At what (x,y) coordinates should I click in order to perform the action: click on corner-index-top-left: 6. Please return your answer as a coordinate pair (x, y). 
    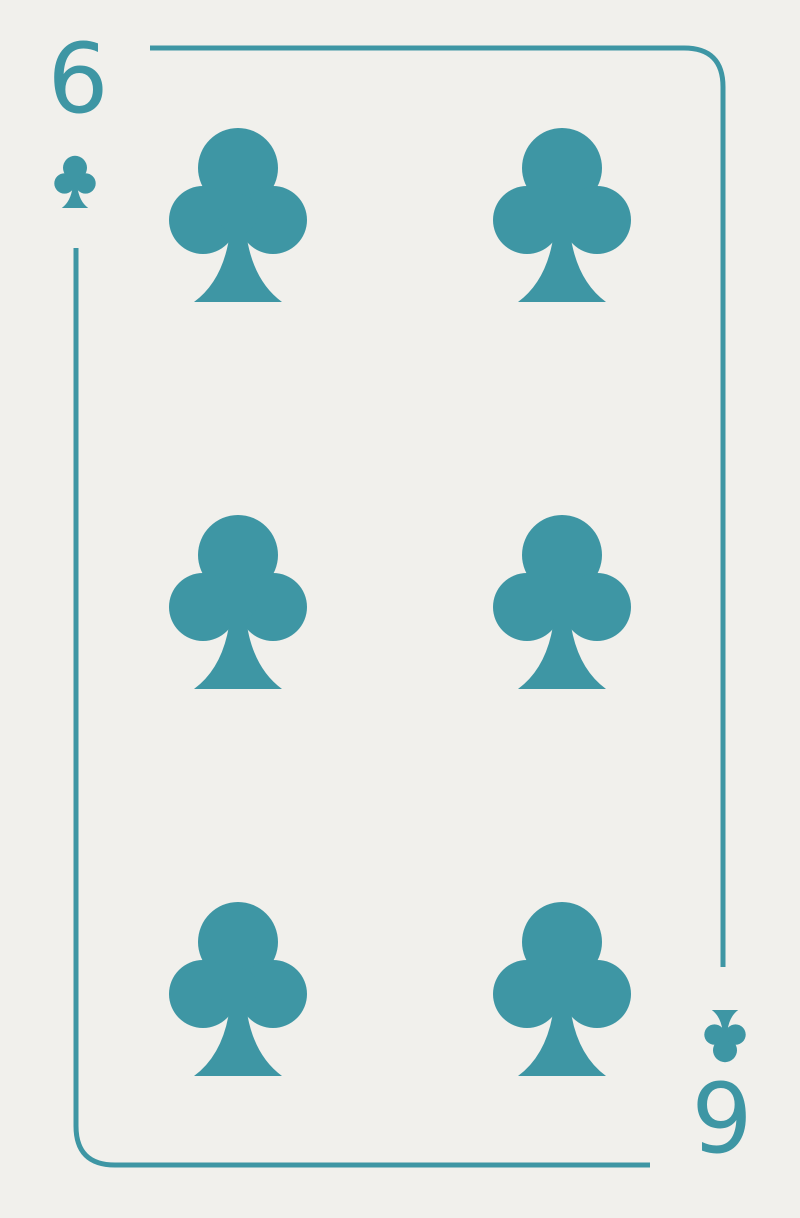
    Looking at the image, I should click on (78, 115).